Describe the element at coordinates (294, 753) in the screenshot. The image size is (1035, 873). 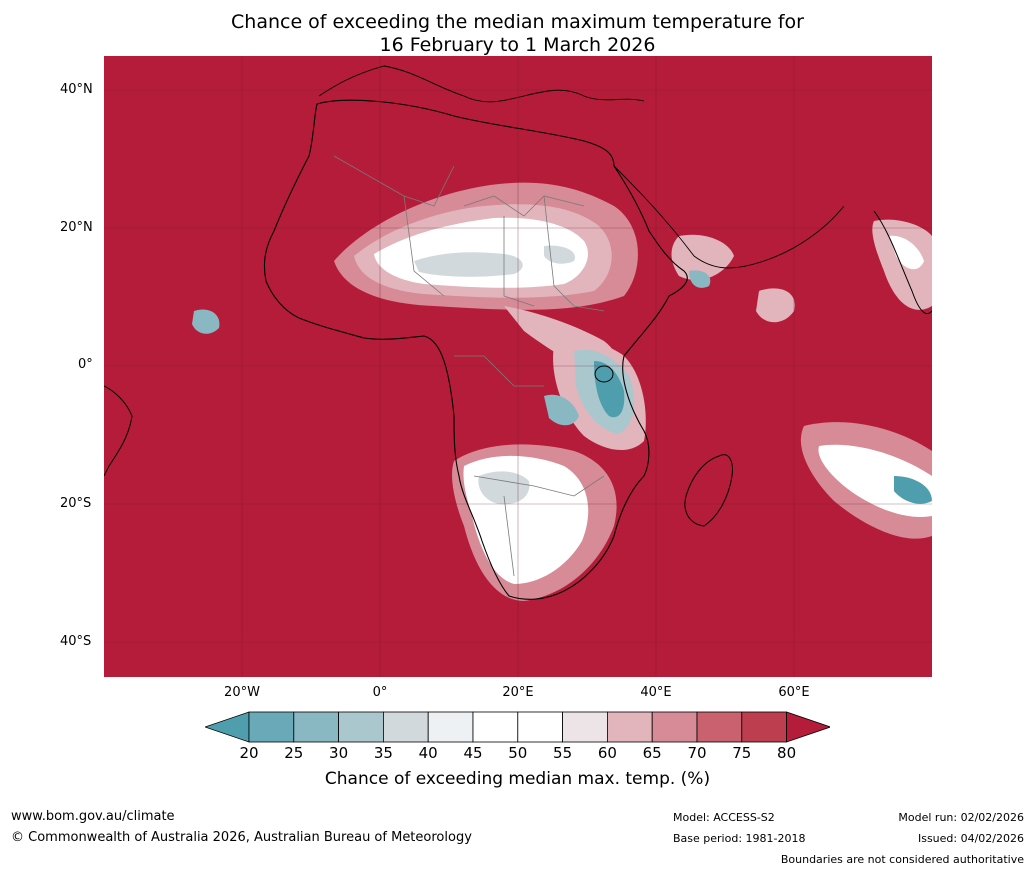
I see `colorbar-tick-label: 25` at that location.